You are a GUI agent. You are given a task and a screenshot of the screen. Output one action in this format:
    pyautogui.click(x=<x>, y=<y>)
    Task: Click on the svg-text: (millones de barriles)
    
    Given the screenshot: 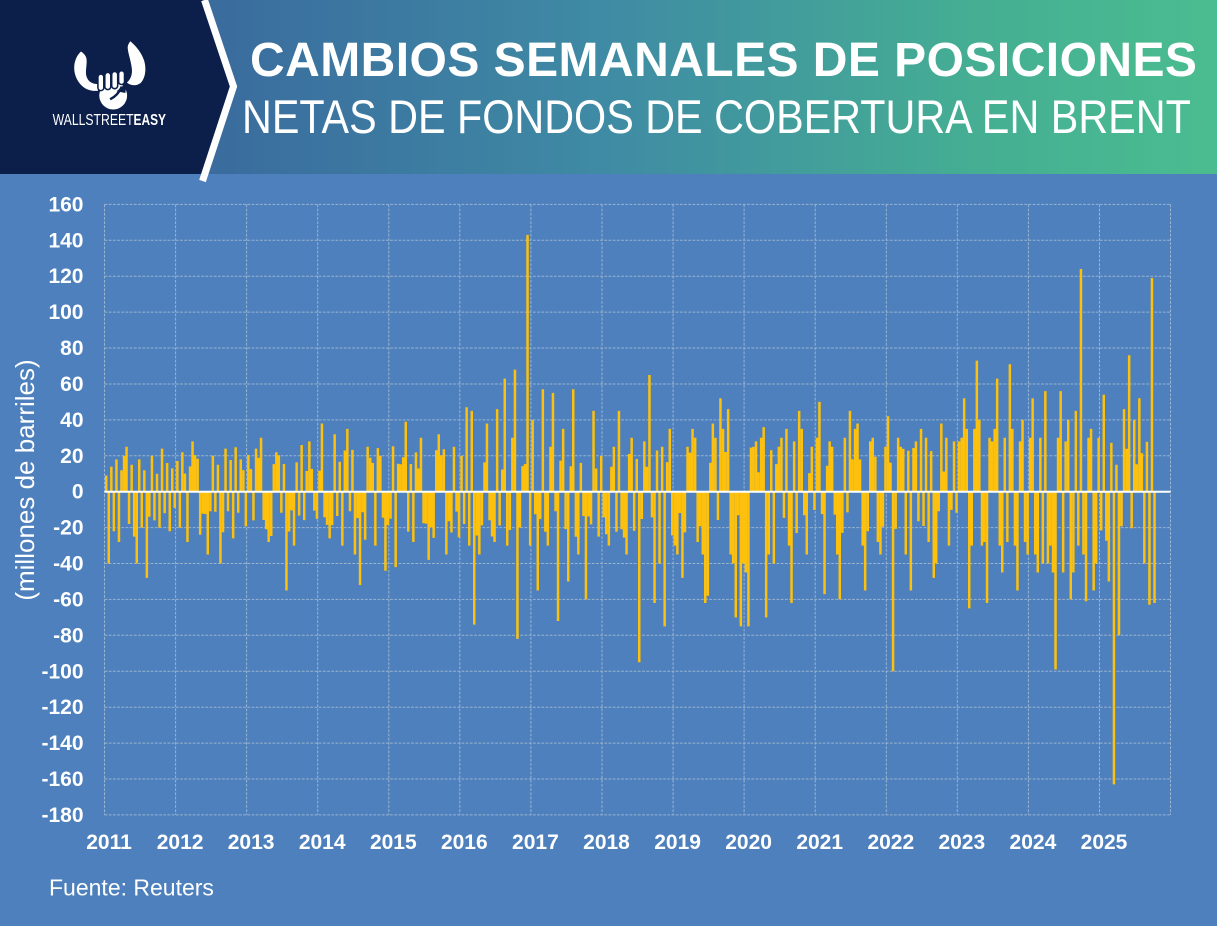 What is the action you would take?
    pyautogui.click(x=25, y=479)
    